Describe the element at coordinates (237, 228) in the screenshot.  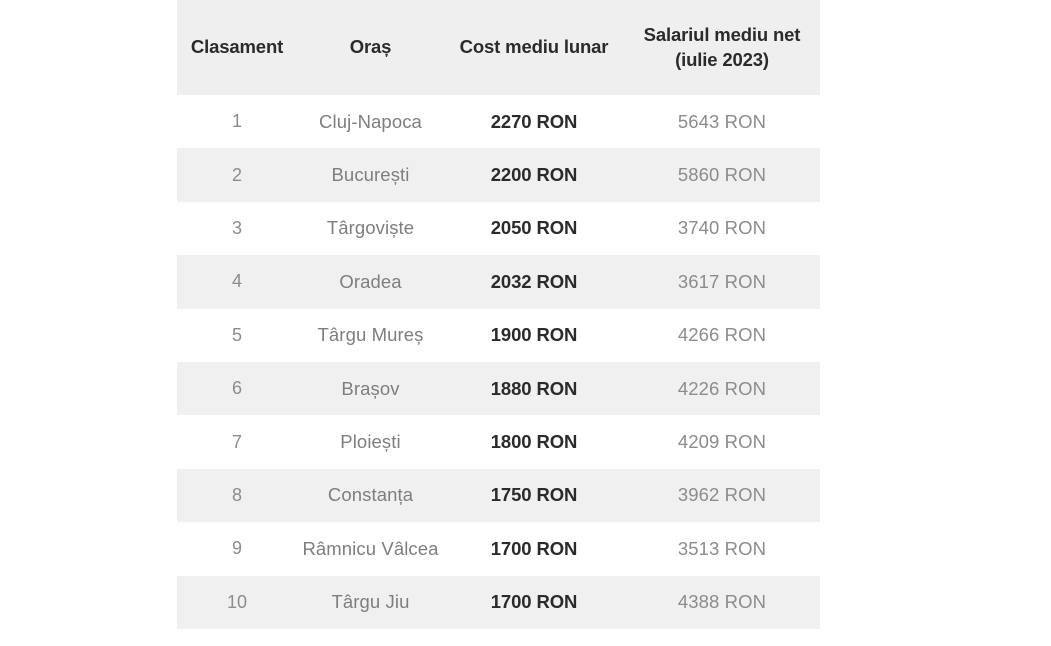
I see `cell-rank: 3` at that location.